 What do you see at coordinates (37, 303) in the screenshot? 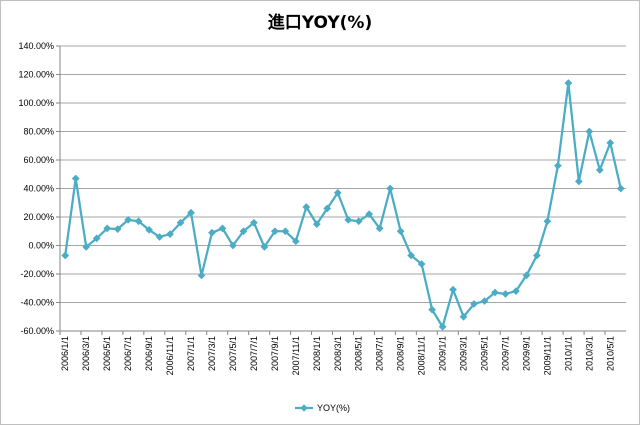
I see `y-tick-label: -40.00%` at bounding box center [37, 303].